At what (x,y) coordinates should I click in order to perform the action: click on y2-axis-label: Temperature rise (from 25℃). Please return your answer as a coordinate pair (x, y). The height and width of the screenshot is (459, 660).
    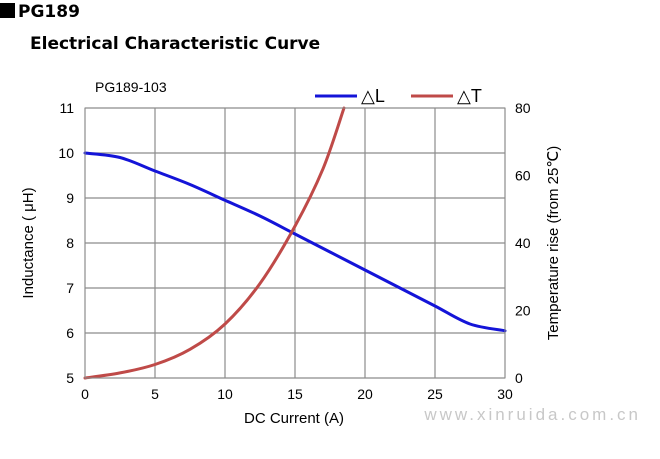
    Looking at the image, I should click on (553, 243).